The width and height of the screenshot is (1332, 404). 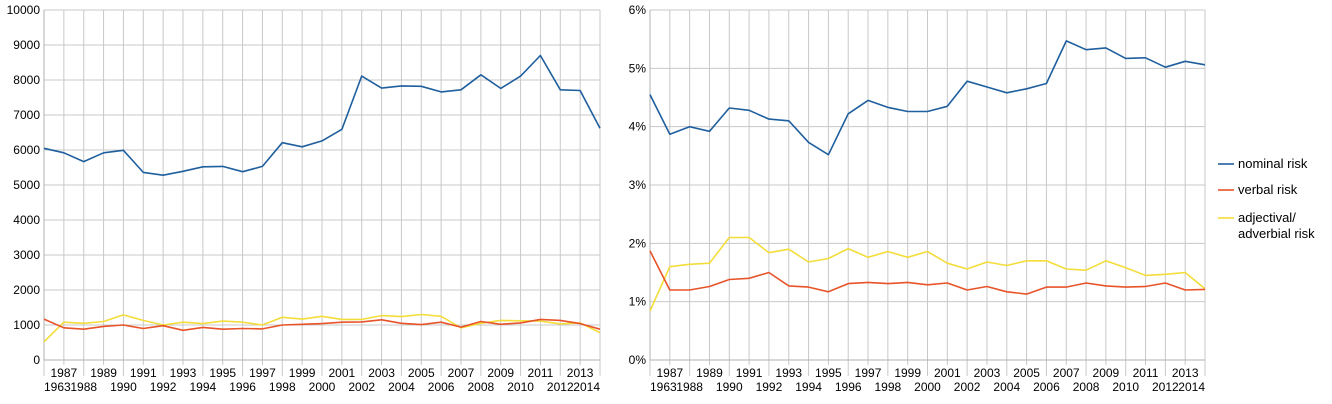 I want to click on y-tick-label: 1000, so click(x=26, y=325).